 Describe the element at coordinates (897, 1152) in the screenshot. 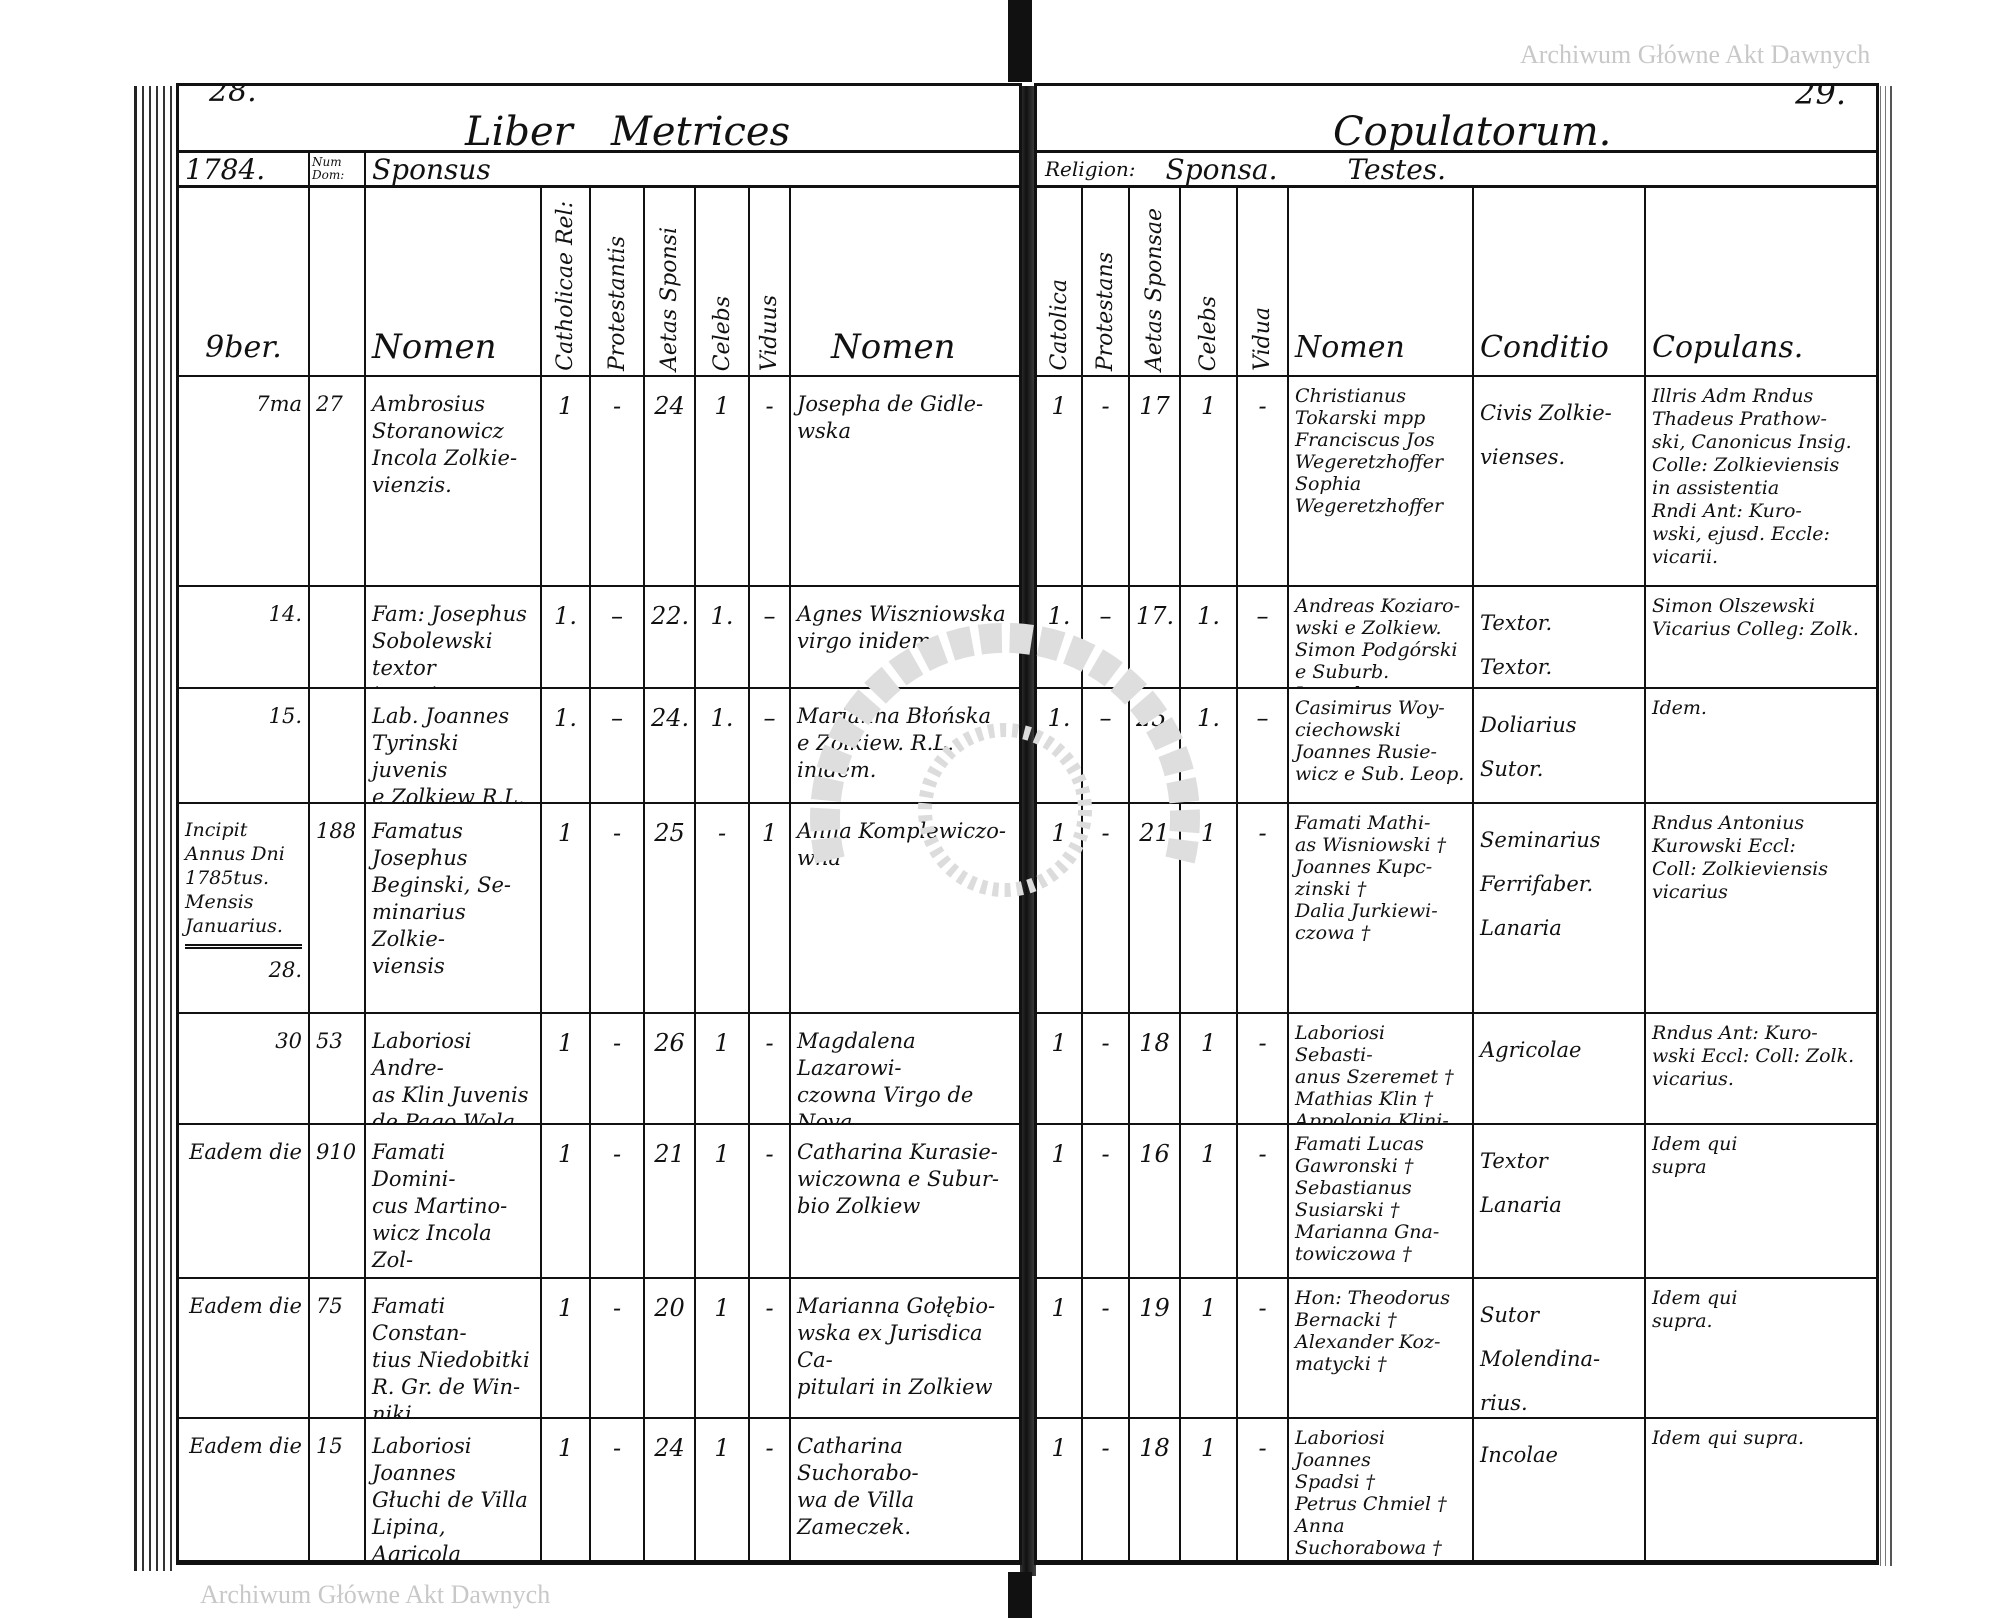

I see `sponsa-line: Catharina Kurasie-` at that location.